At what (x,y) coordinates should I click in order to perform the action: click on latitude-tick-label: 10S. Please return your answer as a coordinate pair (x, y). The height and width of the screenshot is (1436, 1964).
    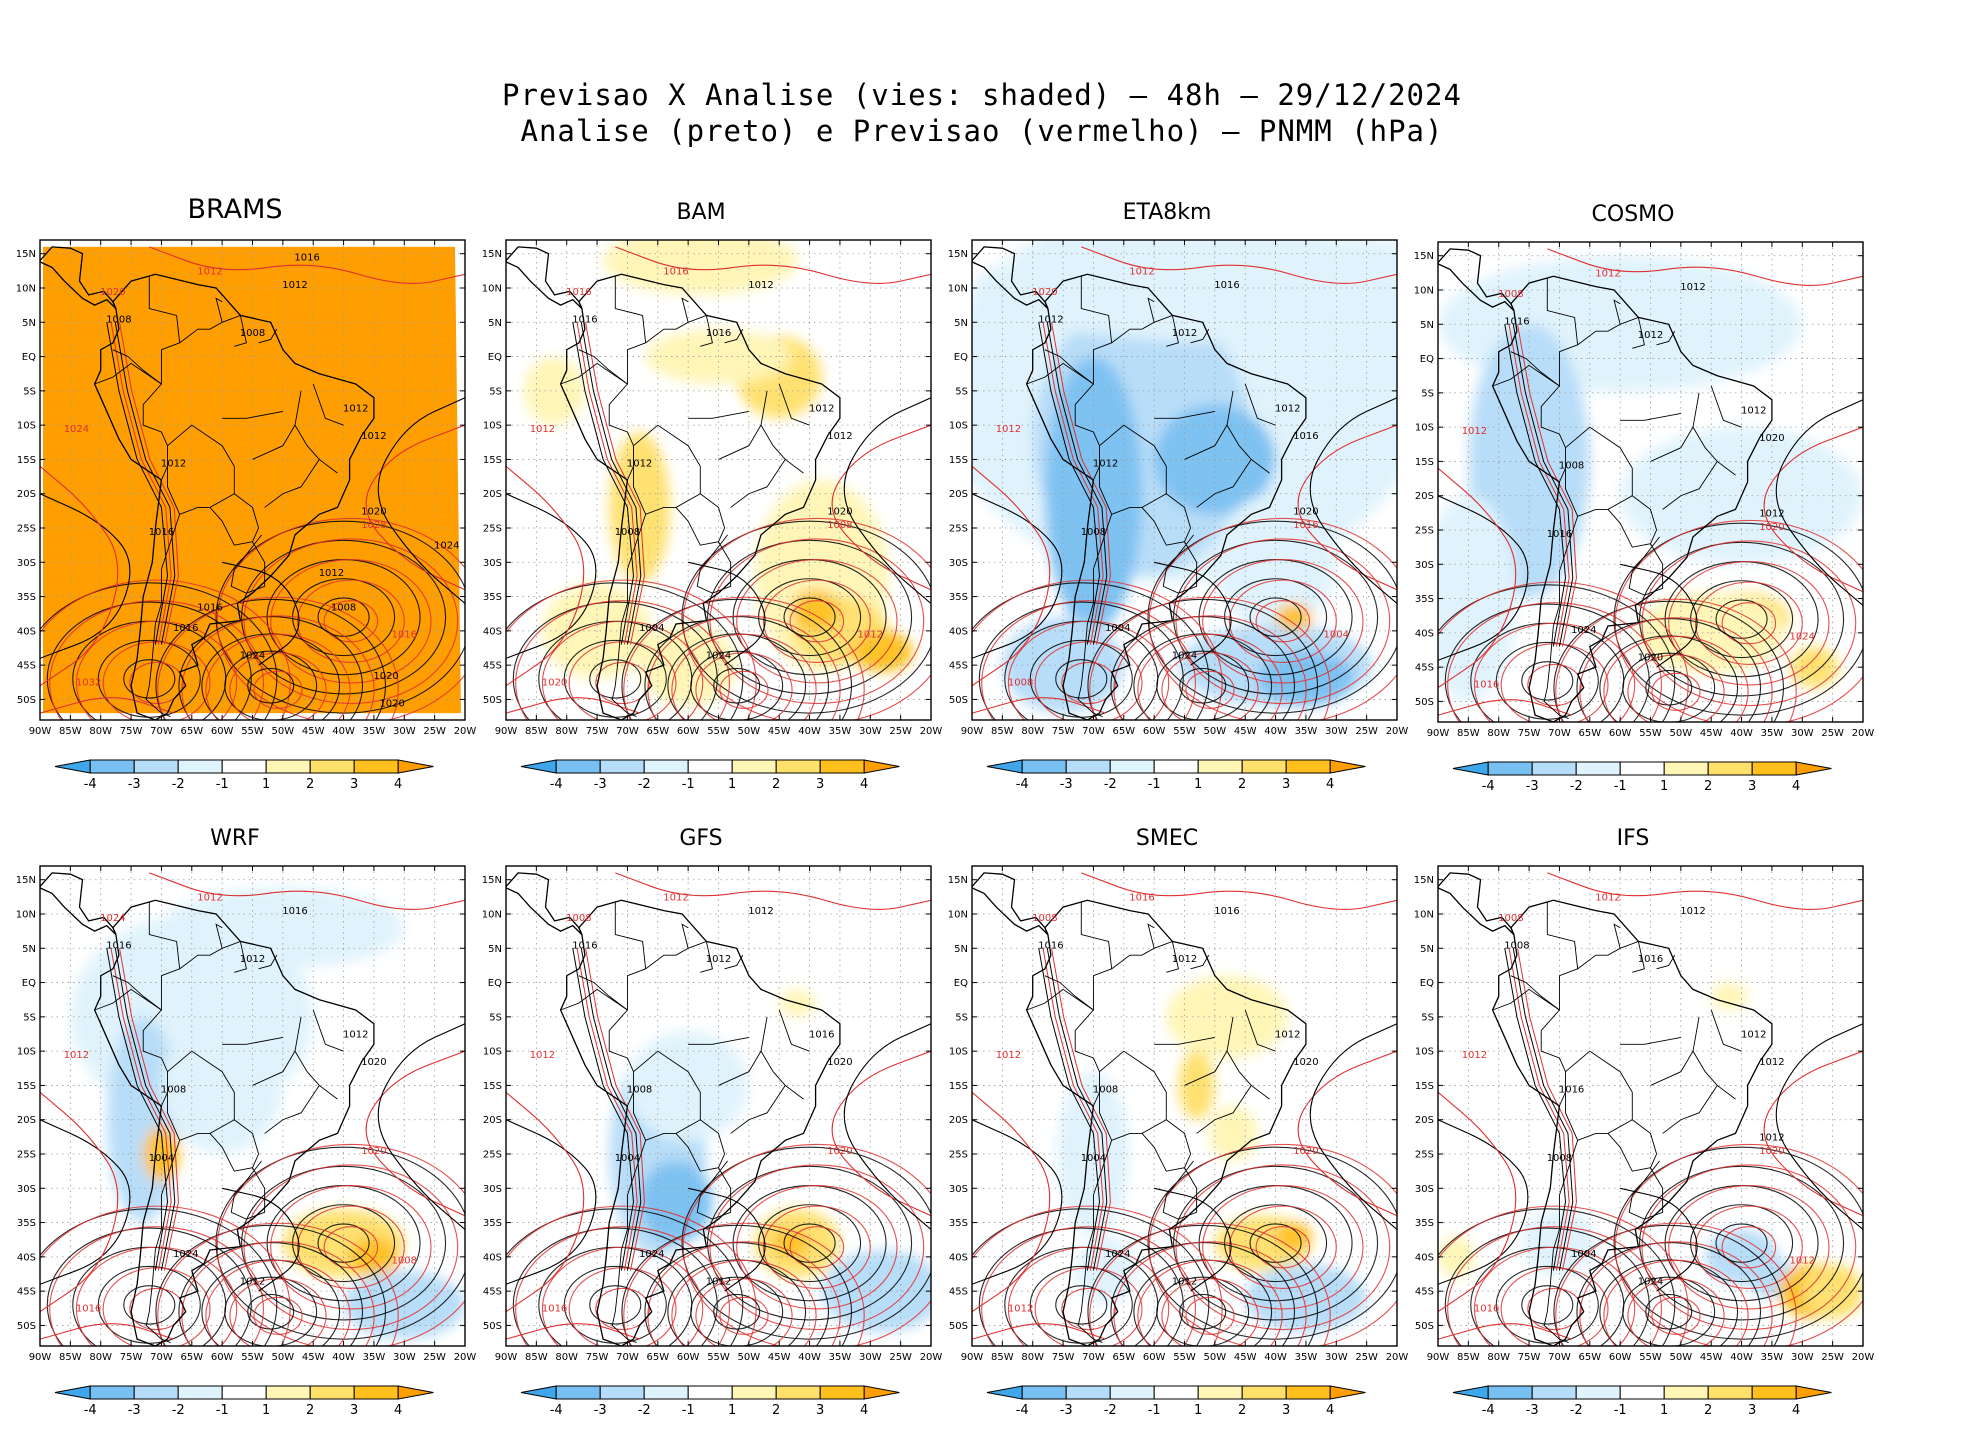
    Looking at the image, I should click on (1424, 428).